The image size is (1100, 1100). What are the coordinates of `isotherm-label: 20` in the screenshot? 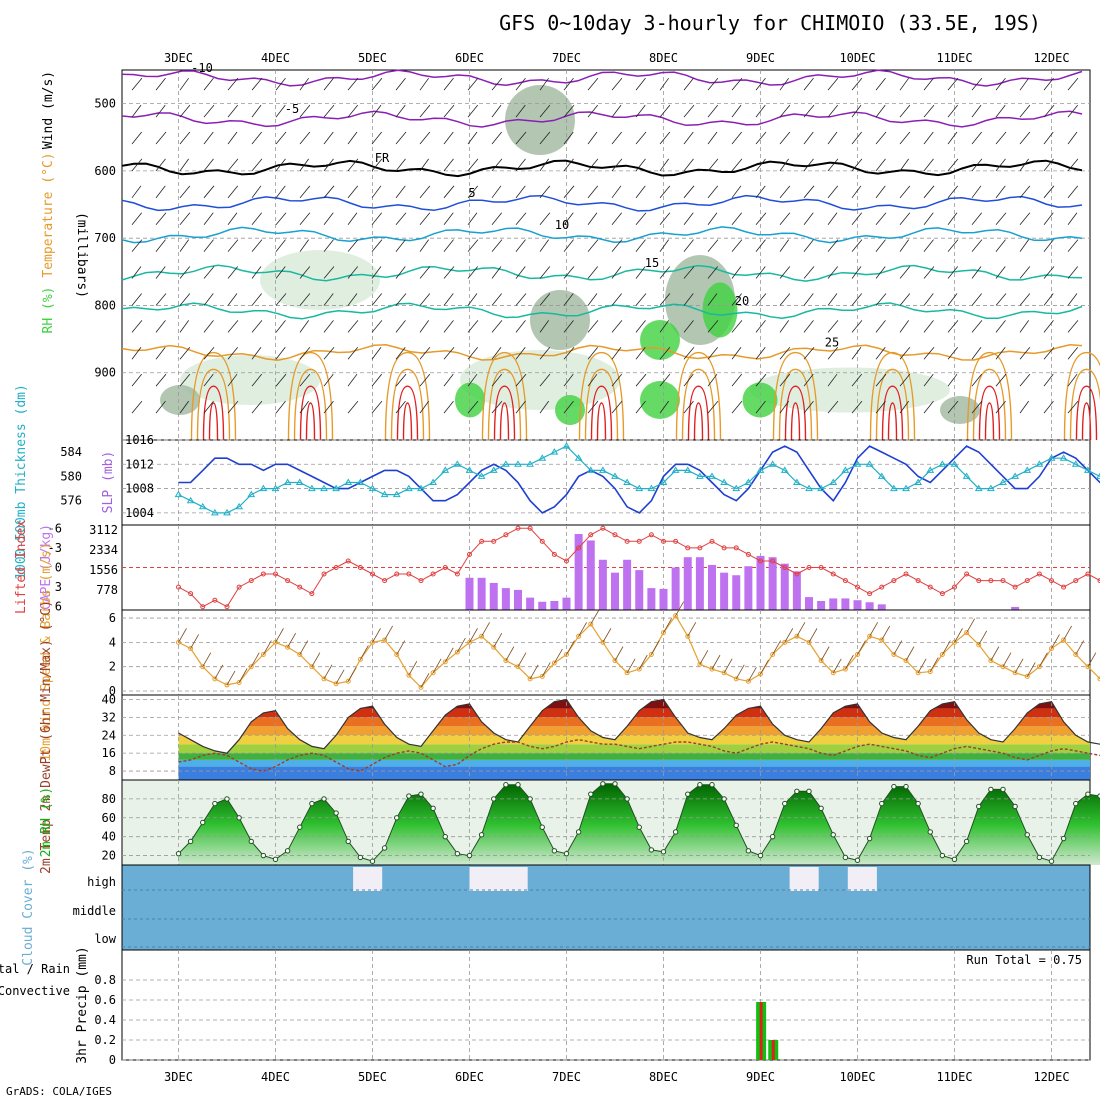 It's located at (742, 301).